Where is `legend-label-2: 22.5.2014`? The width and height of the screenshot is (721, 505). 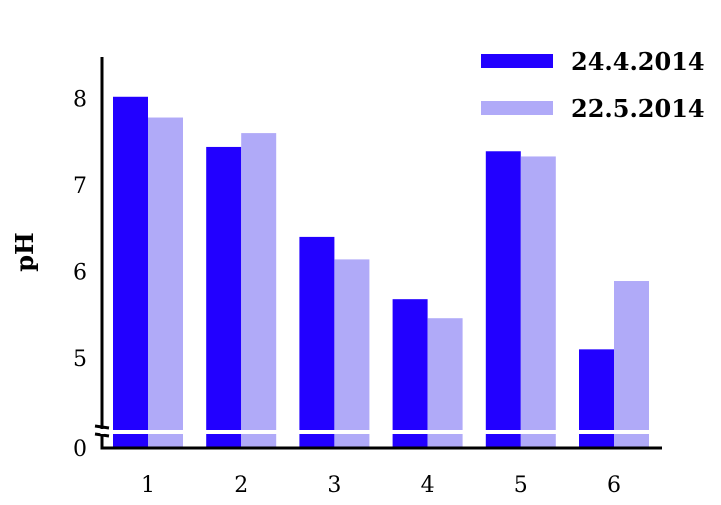 legend-label-2: 22.5.2014 is located at coordinates (638, 108).